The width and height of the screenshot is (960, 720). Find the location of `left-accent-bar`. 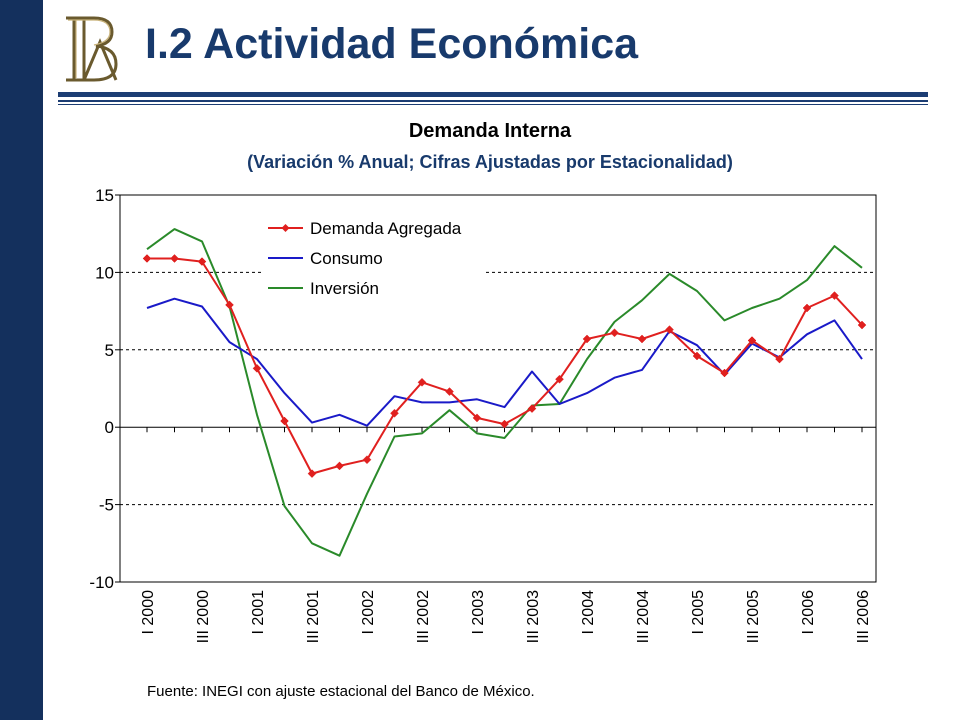

left-accent-bar is located at coordinates (21, 360).